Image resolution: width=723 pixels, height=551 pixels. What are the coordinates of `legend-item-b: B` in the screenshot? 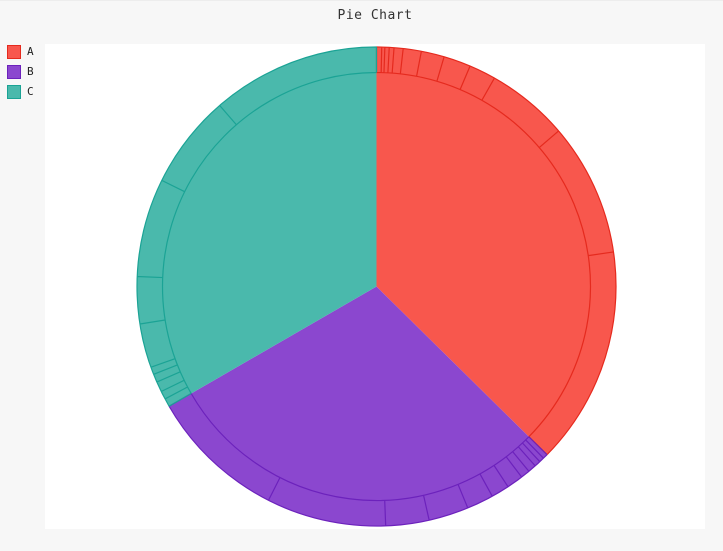 It's located at (20, 72).